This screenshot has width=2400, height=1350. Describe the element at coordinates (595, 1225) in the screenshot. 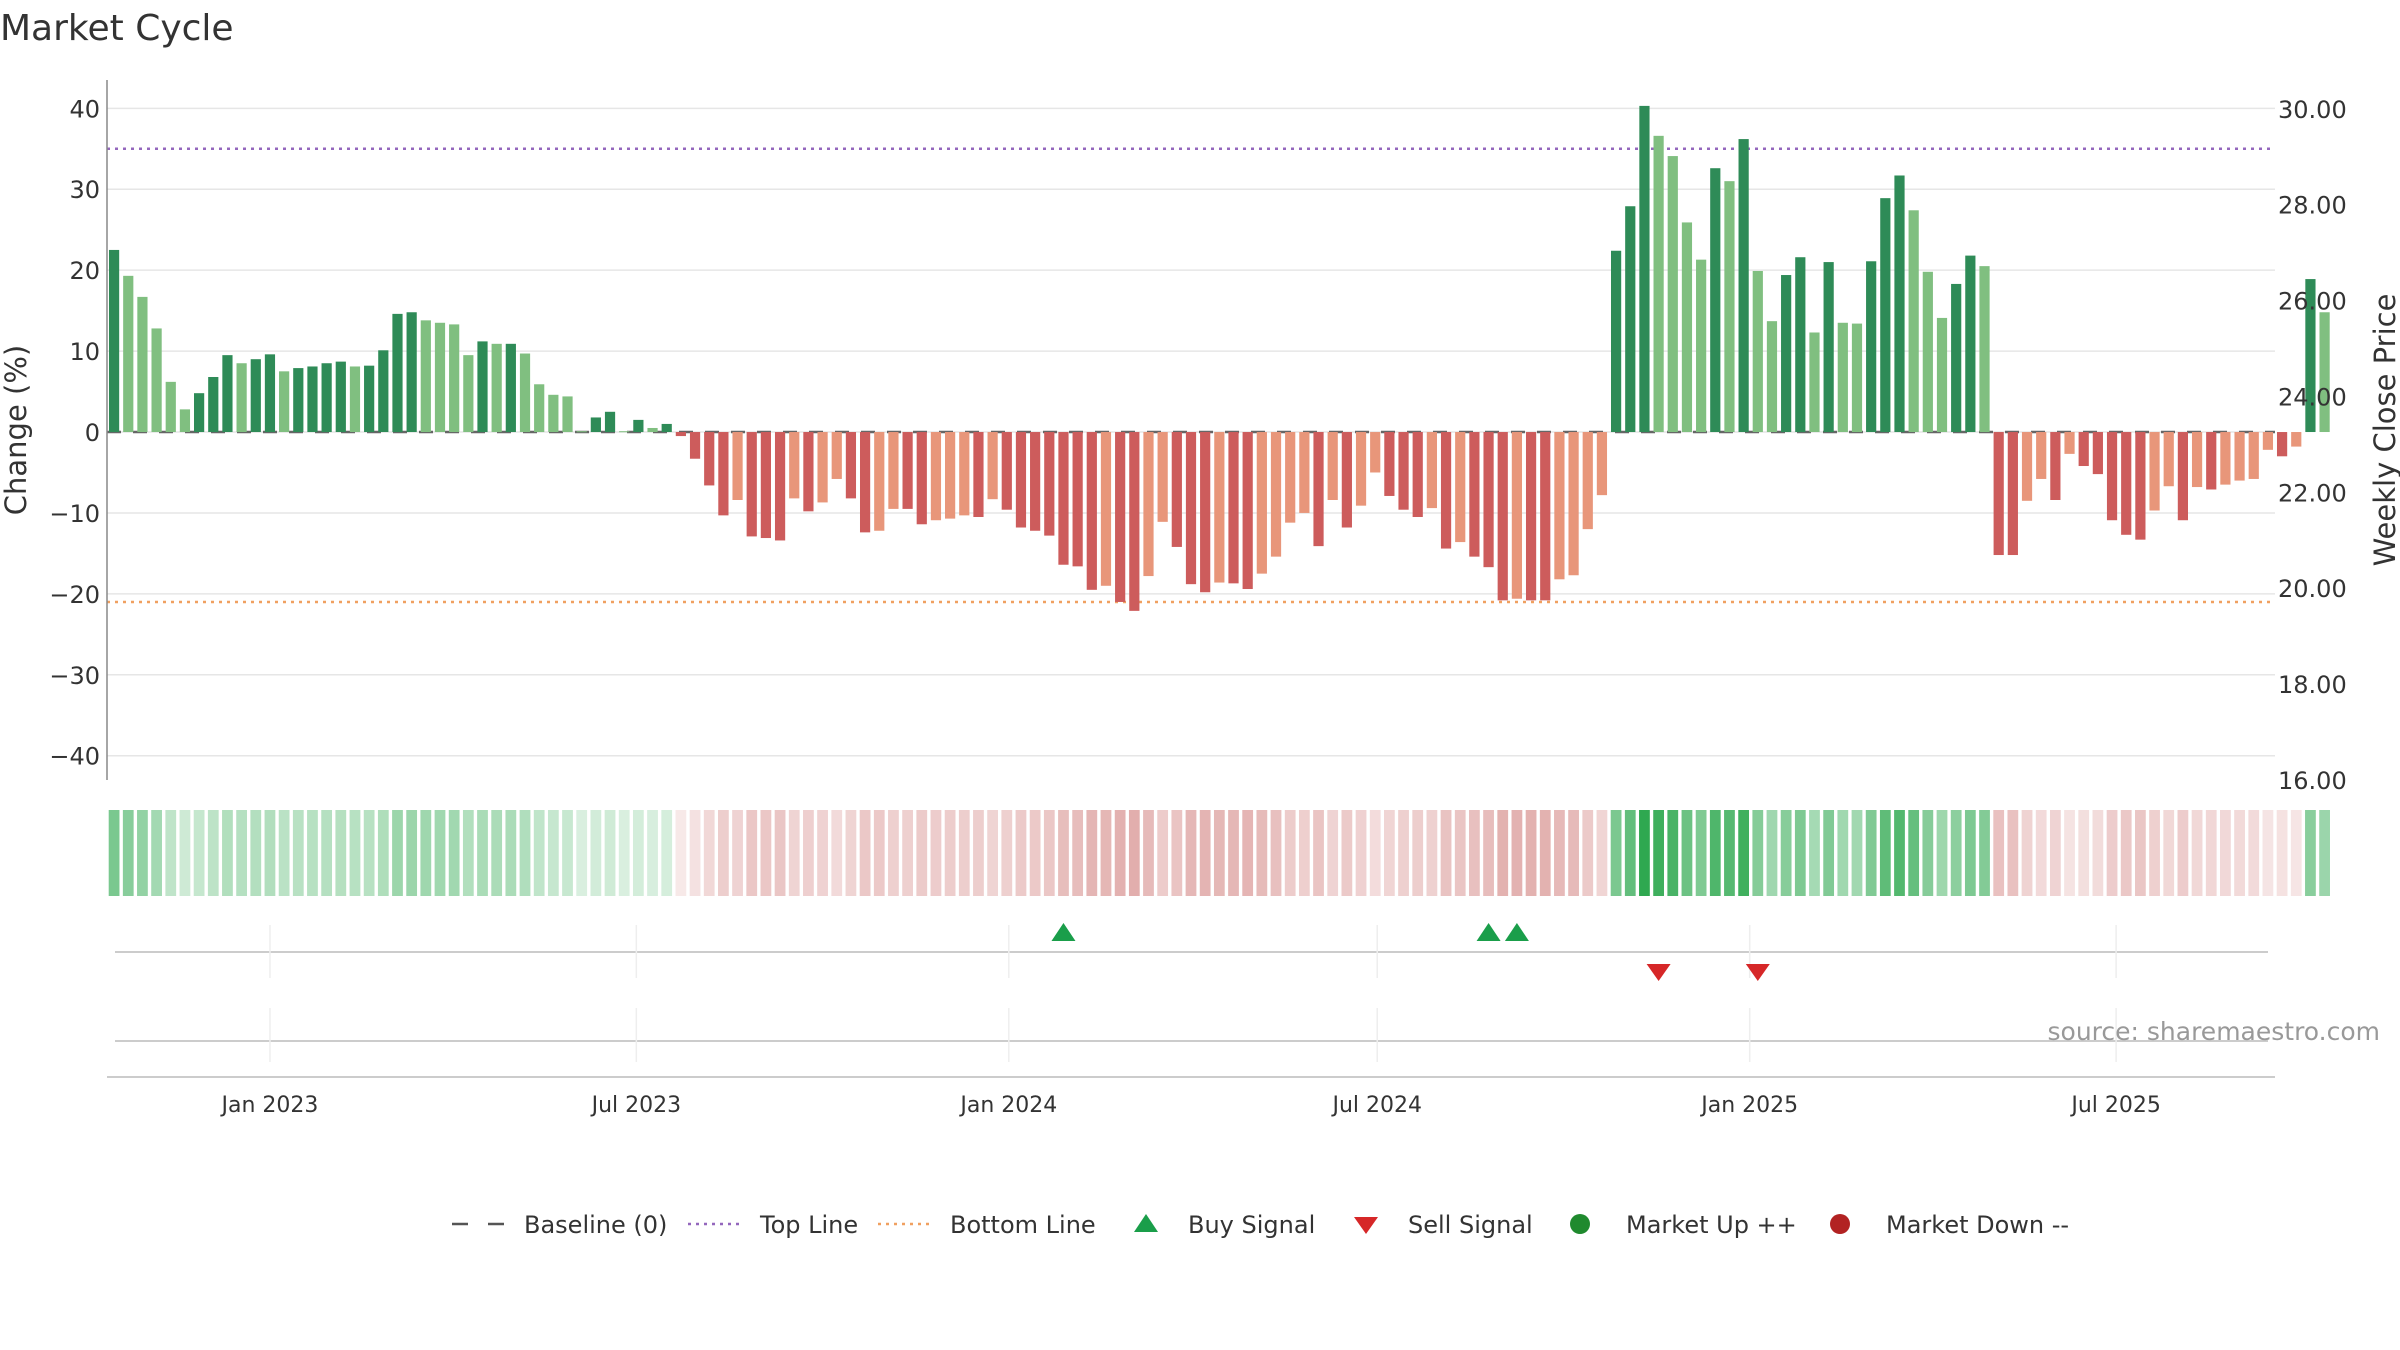

I see `legend-label: Baseline (0)` at that location.